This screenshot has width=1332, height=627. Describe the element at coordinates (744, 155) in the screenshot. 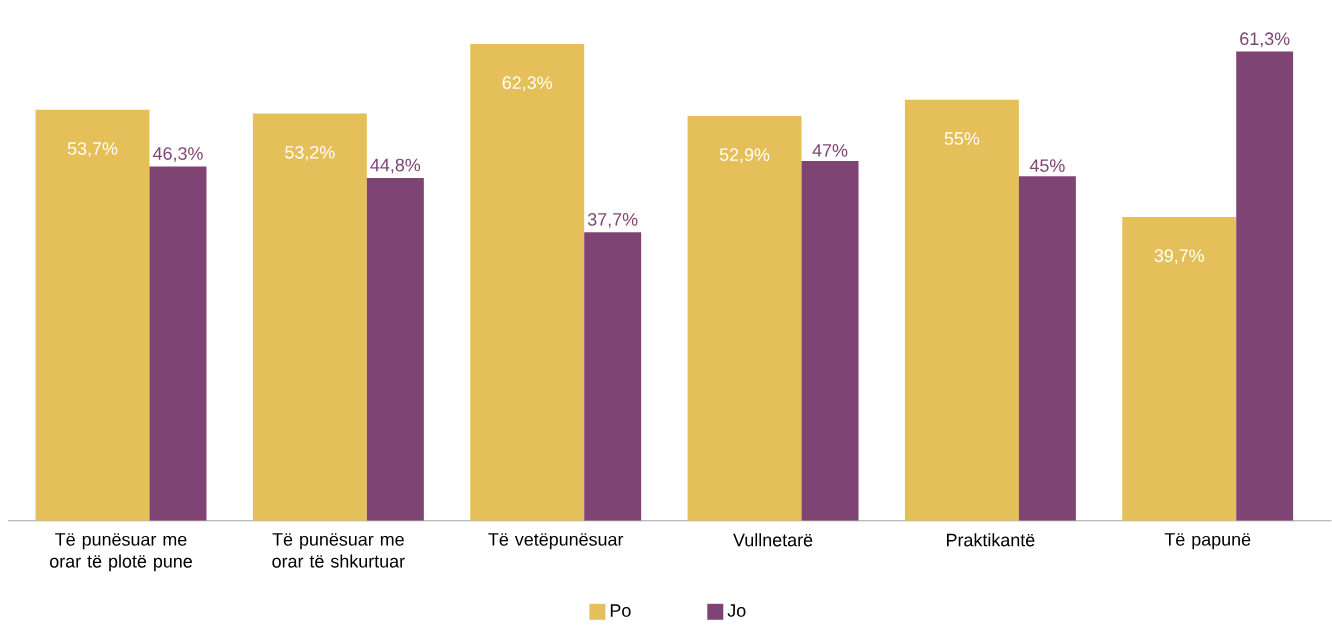

I see `data-label: 52,9%` at that location.